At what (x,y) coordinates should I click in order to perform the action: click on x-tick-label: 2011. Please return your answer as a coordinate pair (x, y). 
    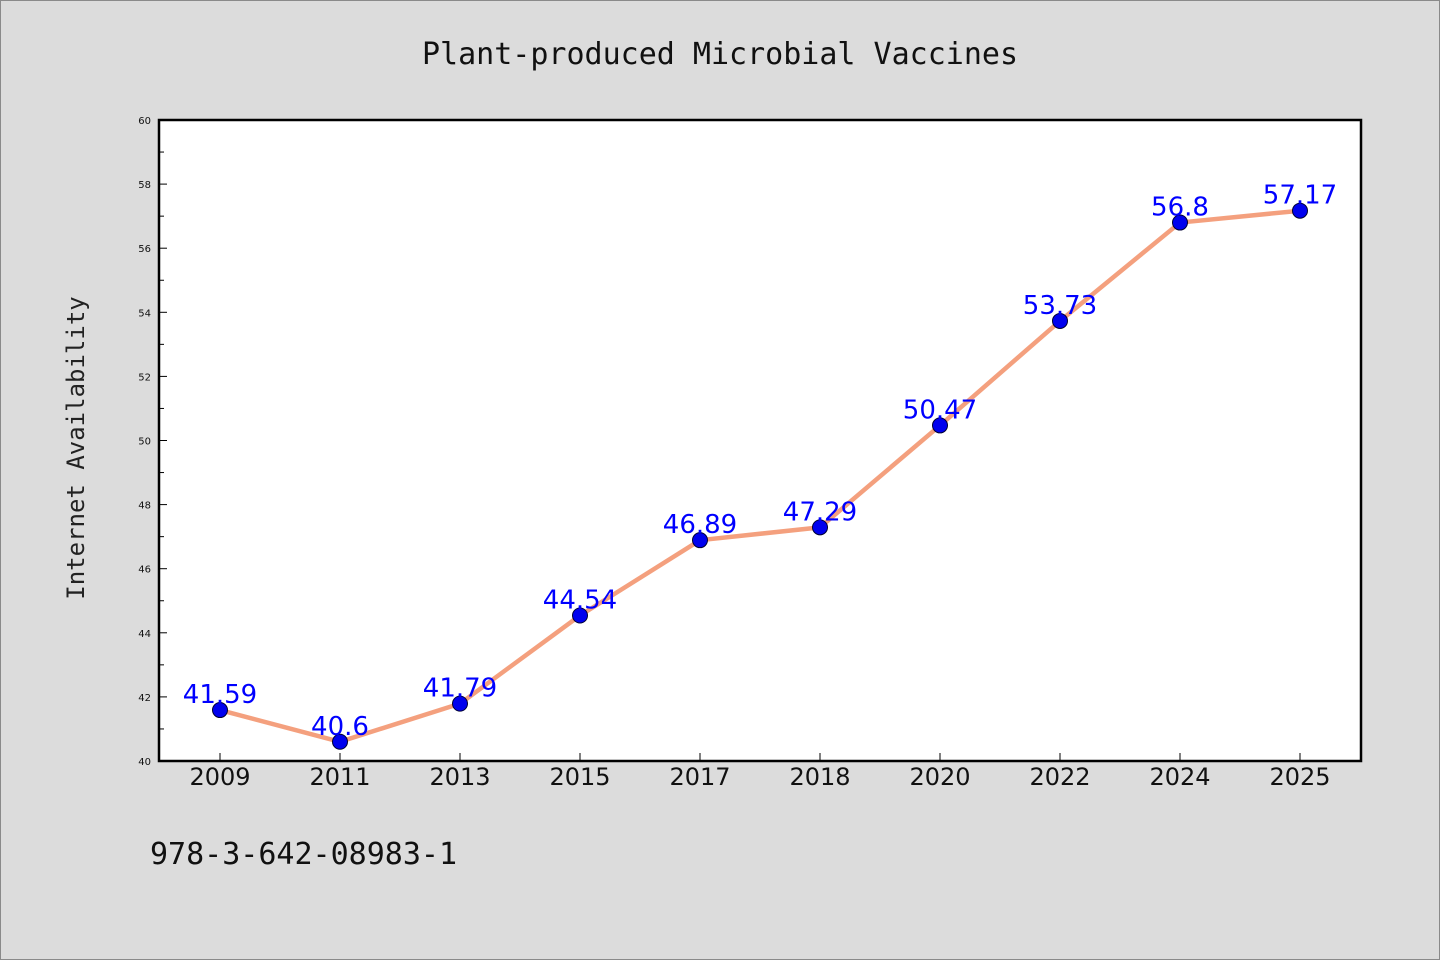
    Looking at the image, I should click on (339, 777).